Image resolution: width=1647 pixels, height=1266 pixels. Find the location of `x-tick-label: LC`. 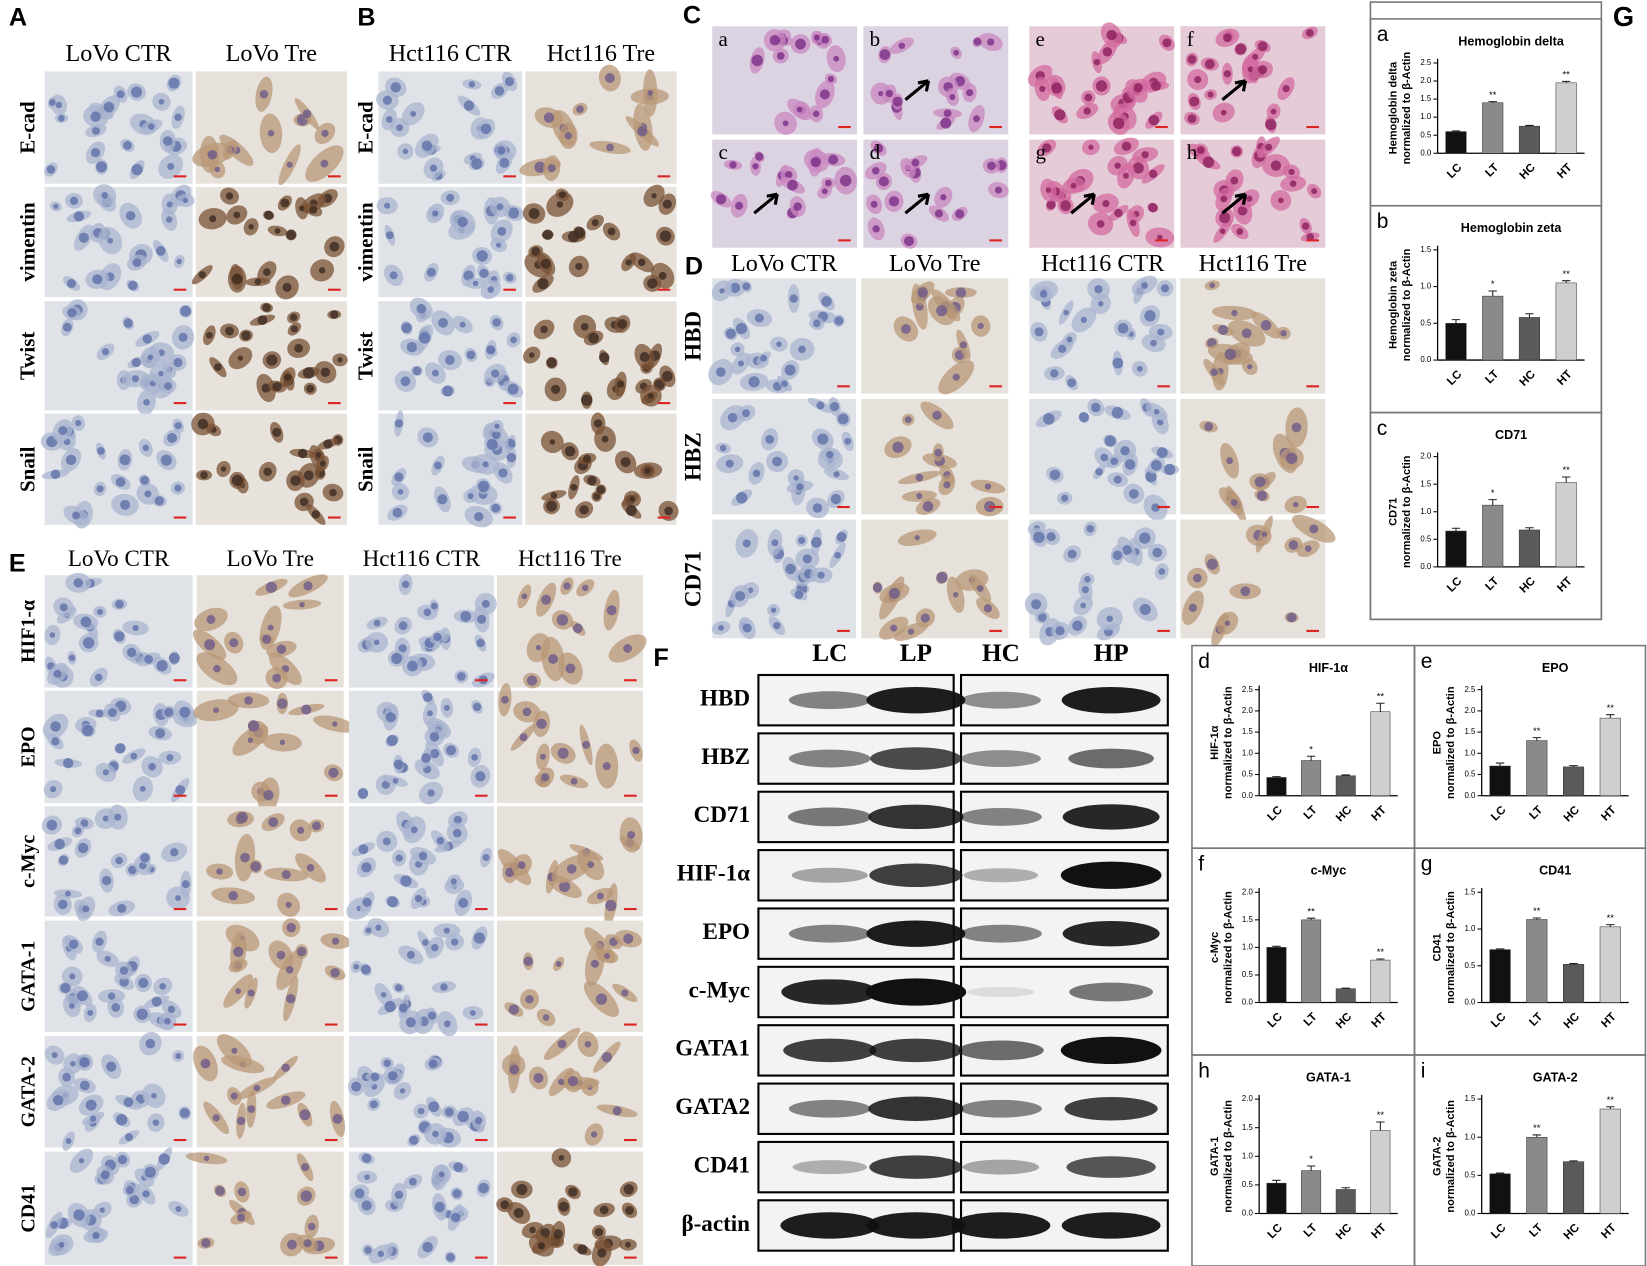

x-tick-label: LC is located at coordinates (1455, 585).